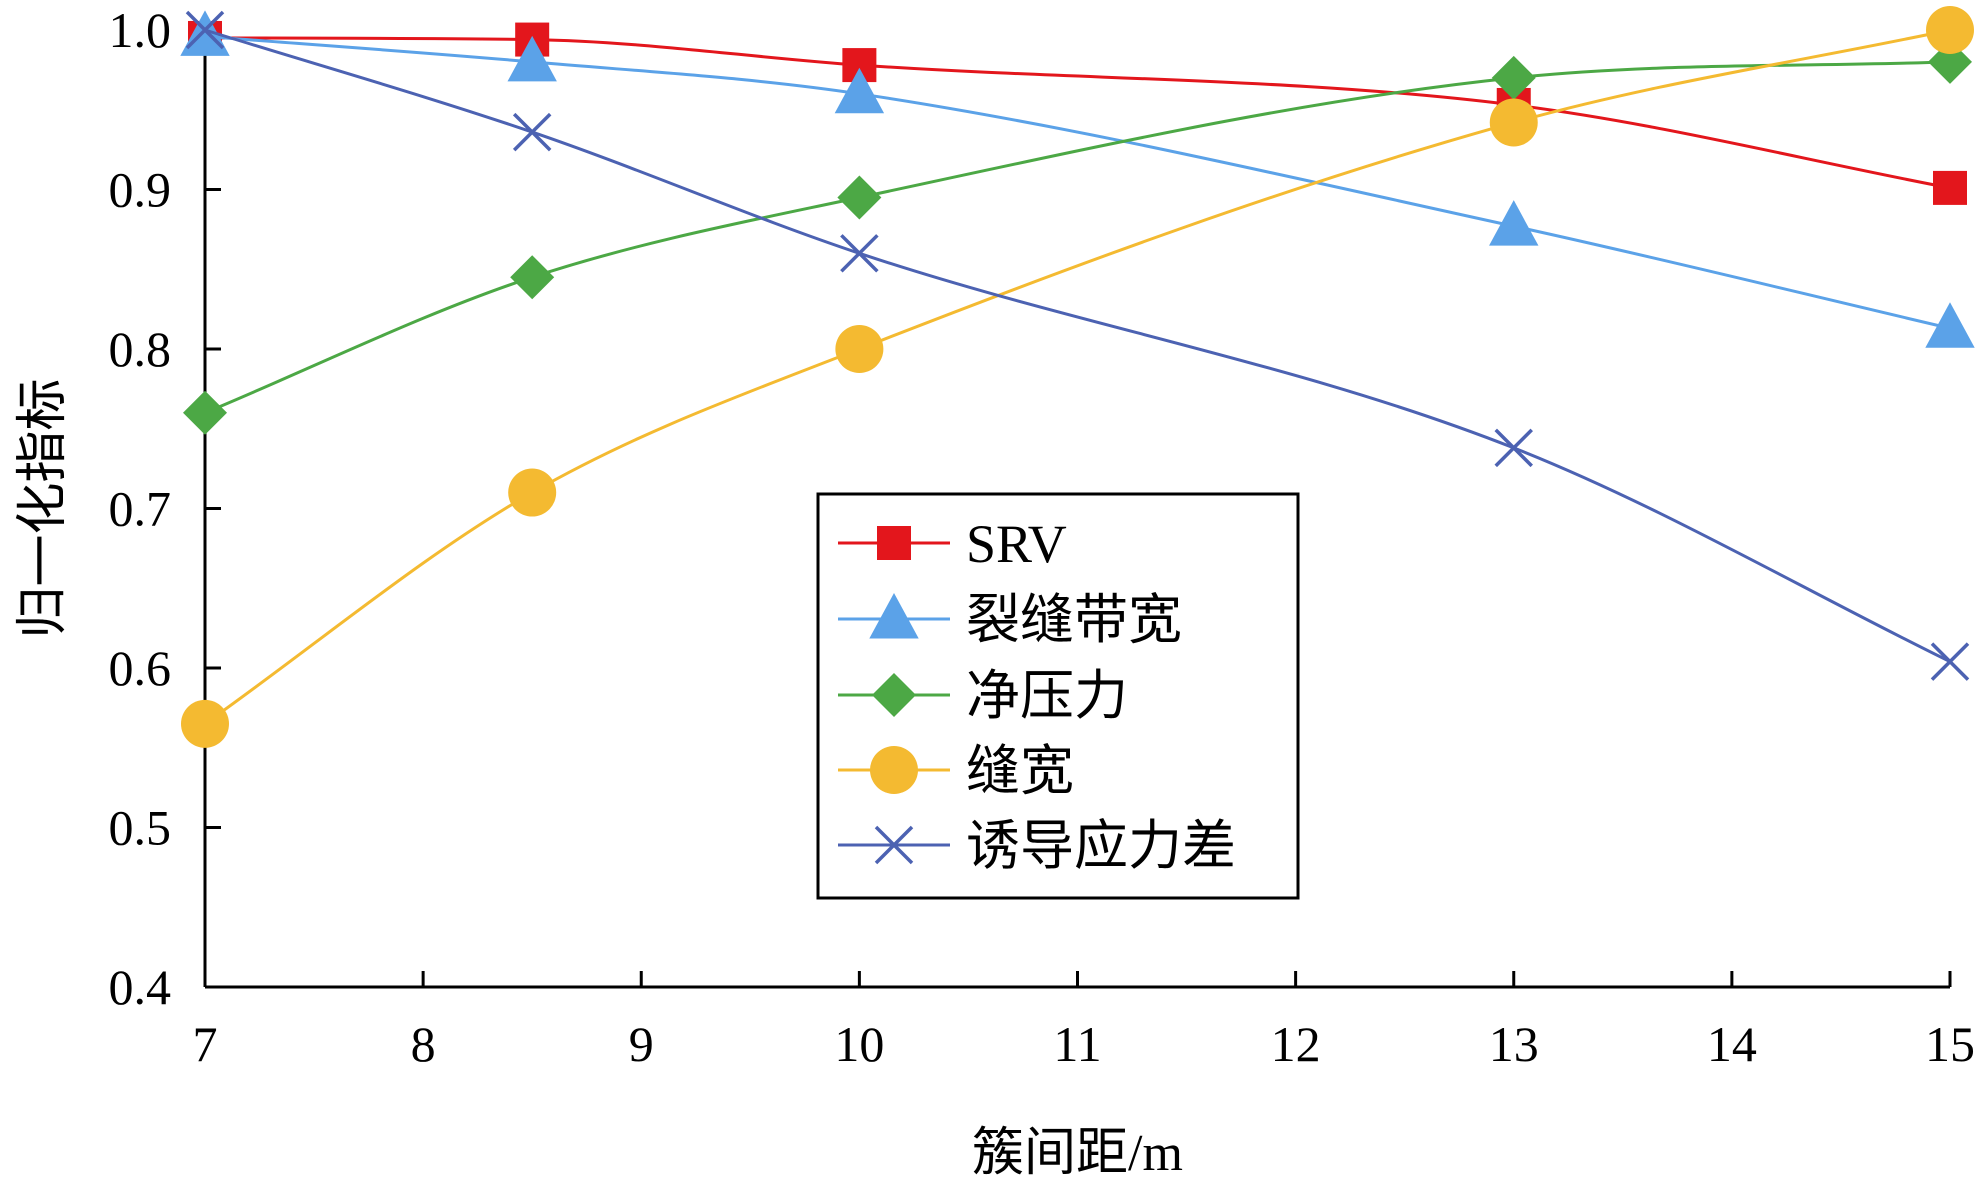  What do you see at coordinates (1101, 846) in the screenshot?
I see `legend-label: 诱导应力差` at bounding box center [1101, 846].